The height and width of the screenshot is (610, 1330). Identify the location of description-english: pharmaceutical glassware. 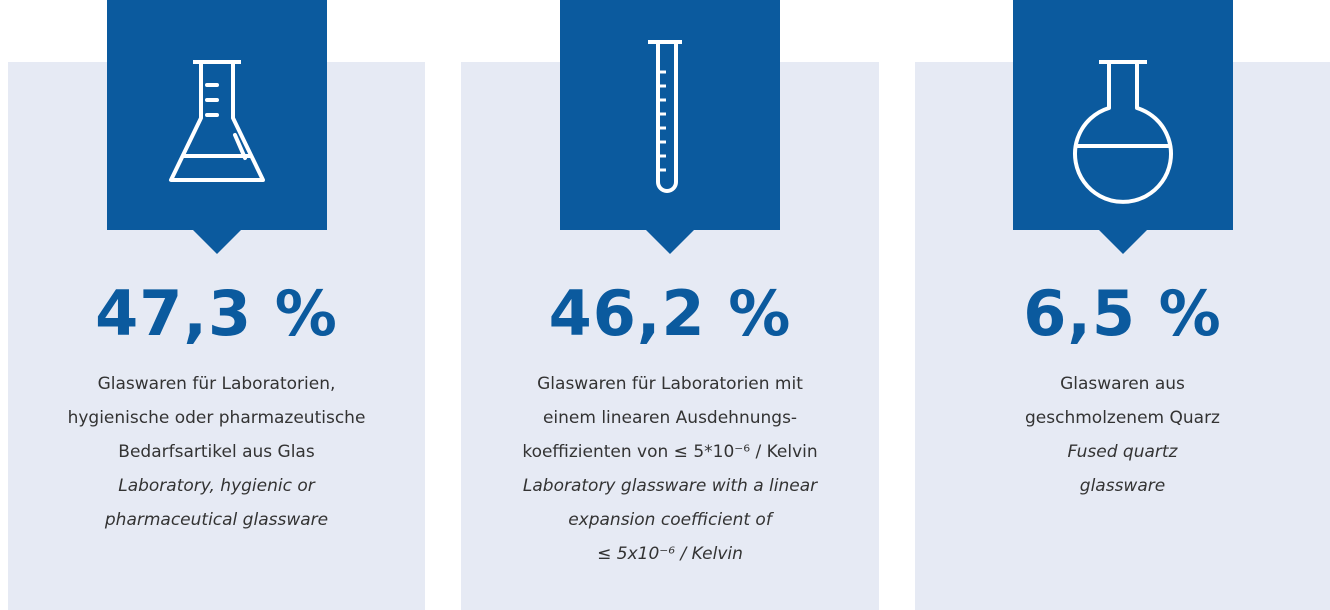
(216, 520).